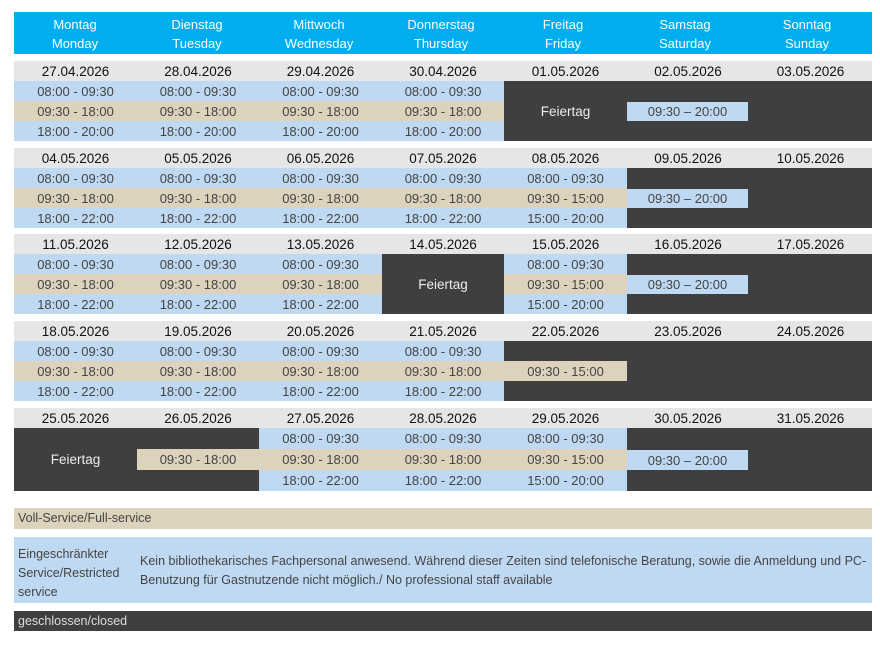 Image resolution: width=880 pixels, height=647 pixels. Describe the element at coordinates (198, 158) in the screenshot. I see `day-date: 05.05.2026` at that location.